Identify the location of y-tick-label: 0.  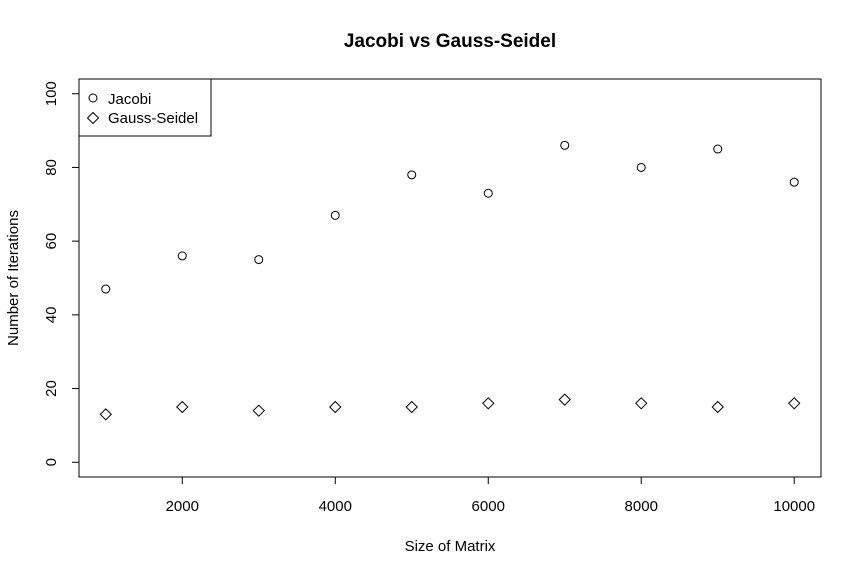
(51, 462).